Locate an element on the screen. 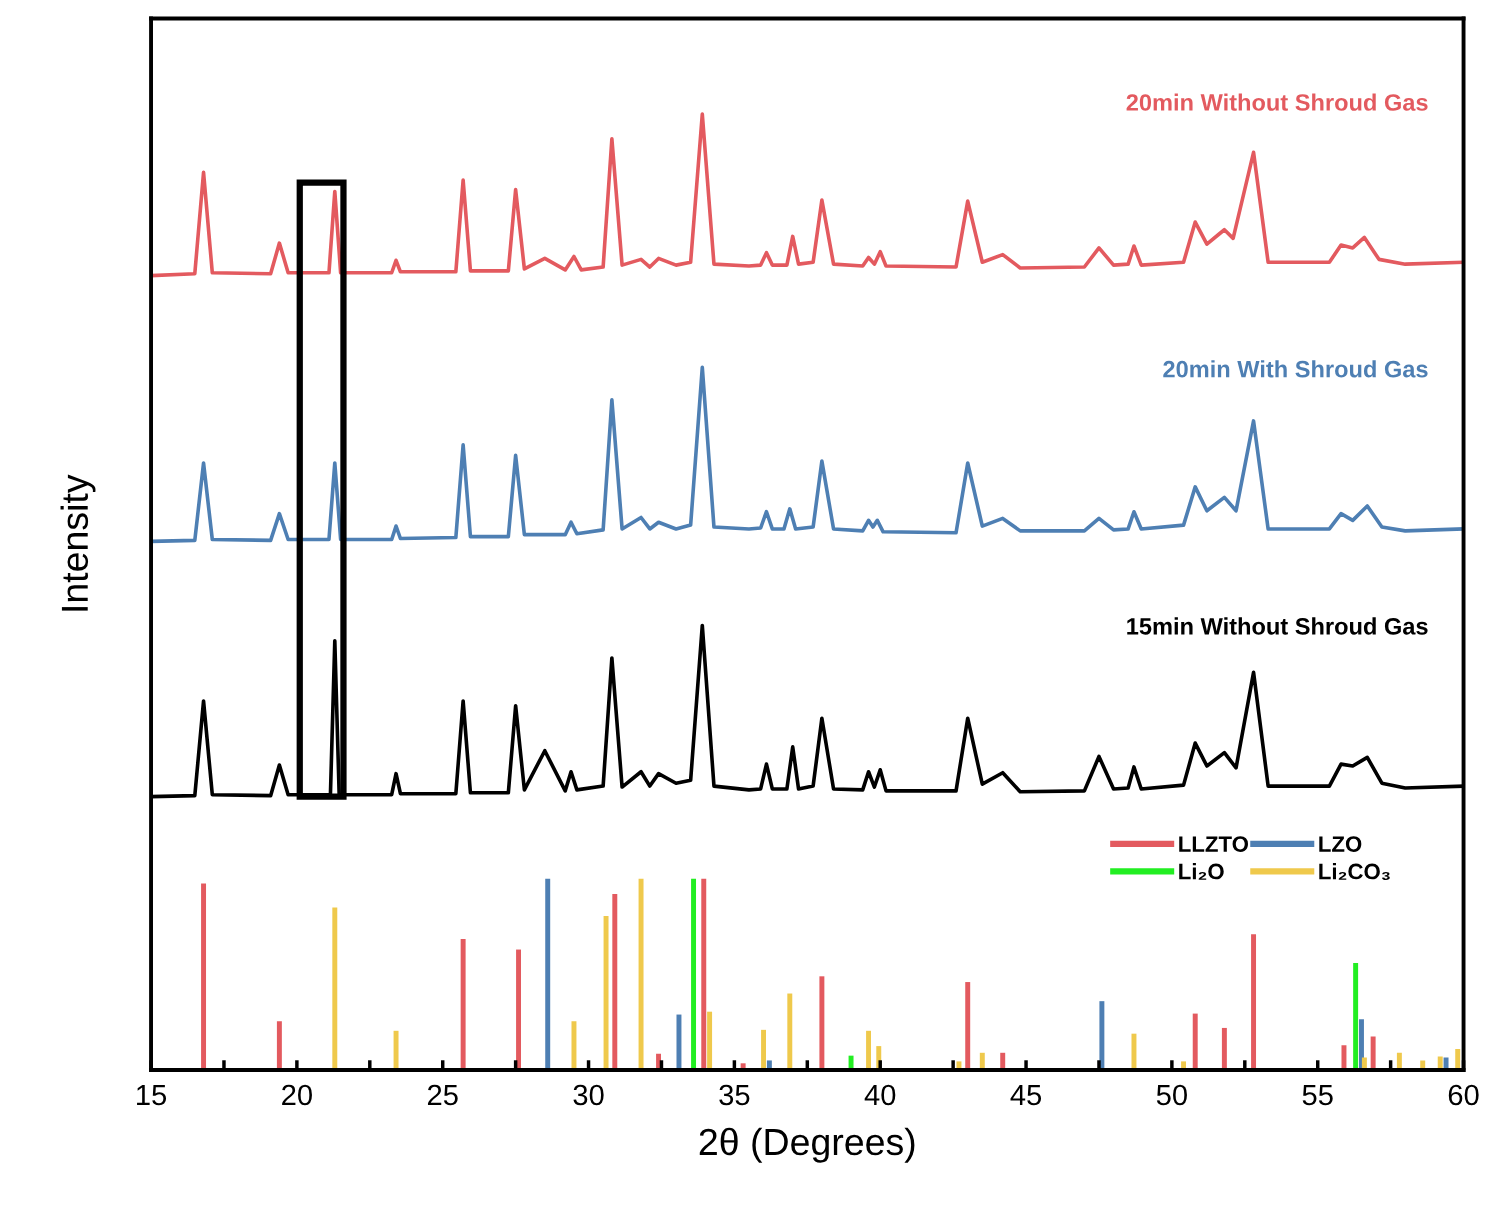  y-axis-title: Intensity is located at coordinates (78, 542).